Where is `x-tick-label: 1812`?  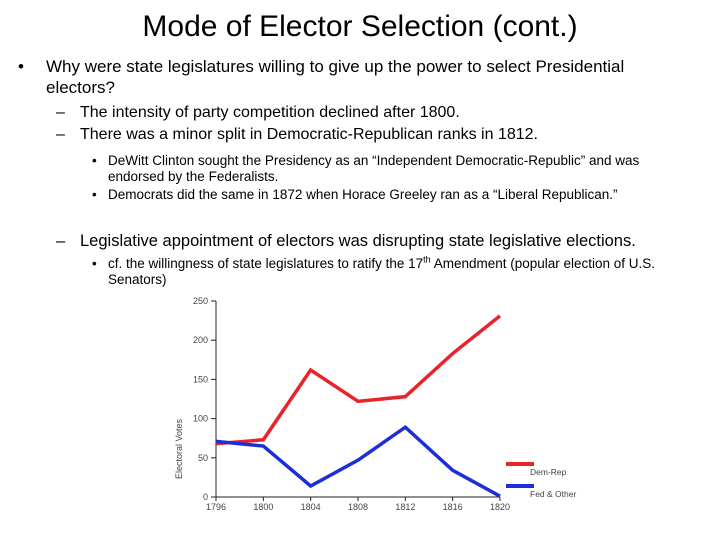
x-tick-label: 1812 is located at coordinates (405, 507).